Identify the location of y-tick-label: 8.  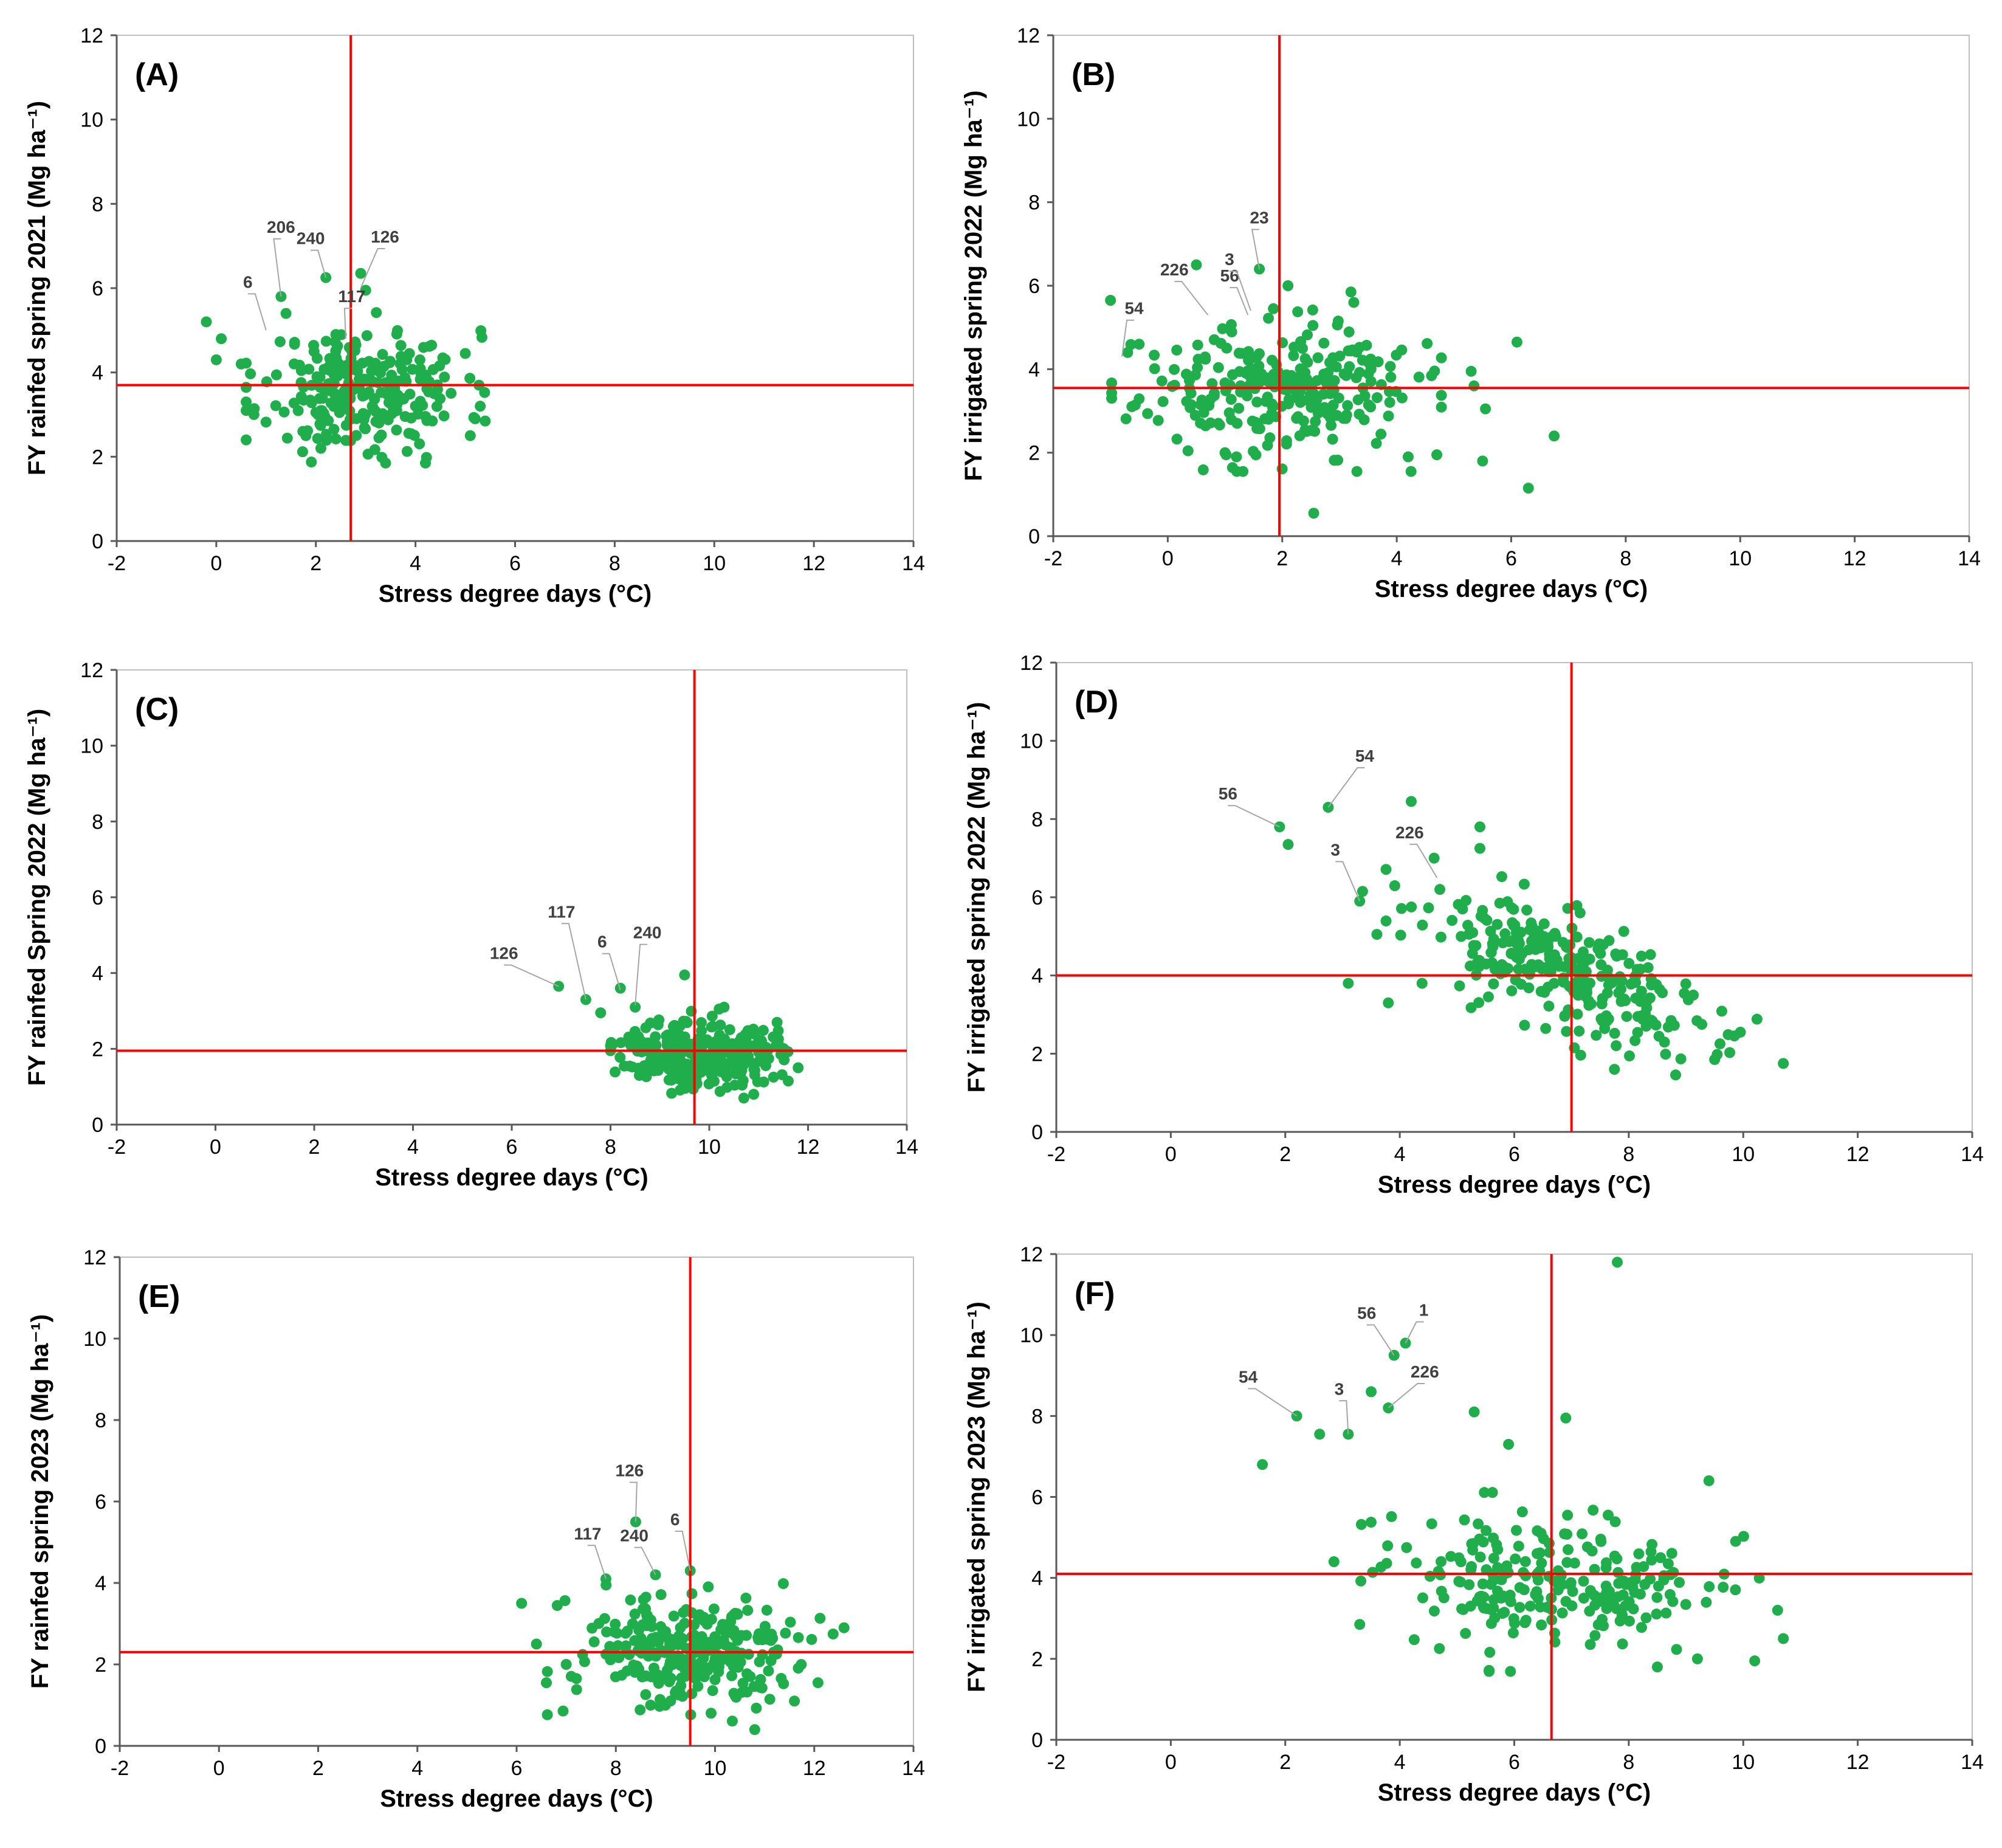
(1037, 1416).